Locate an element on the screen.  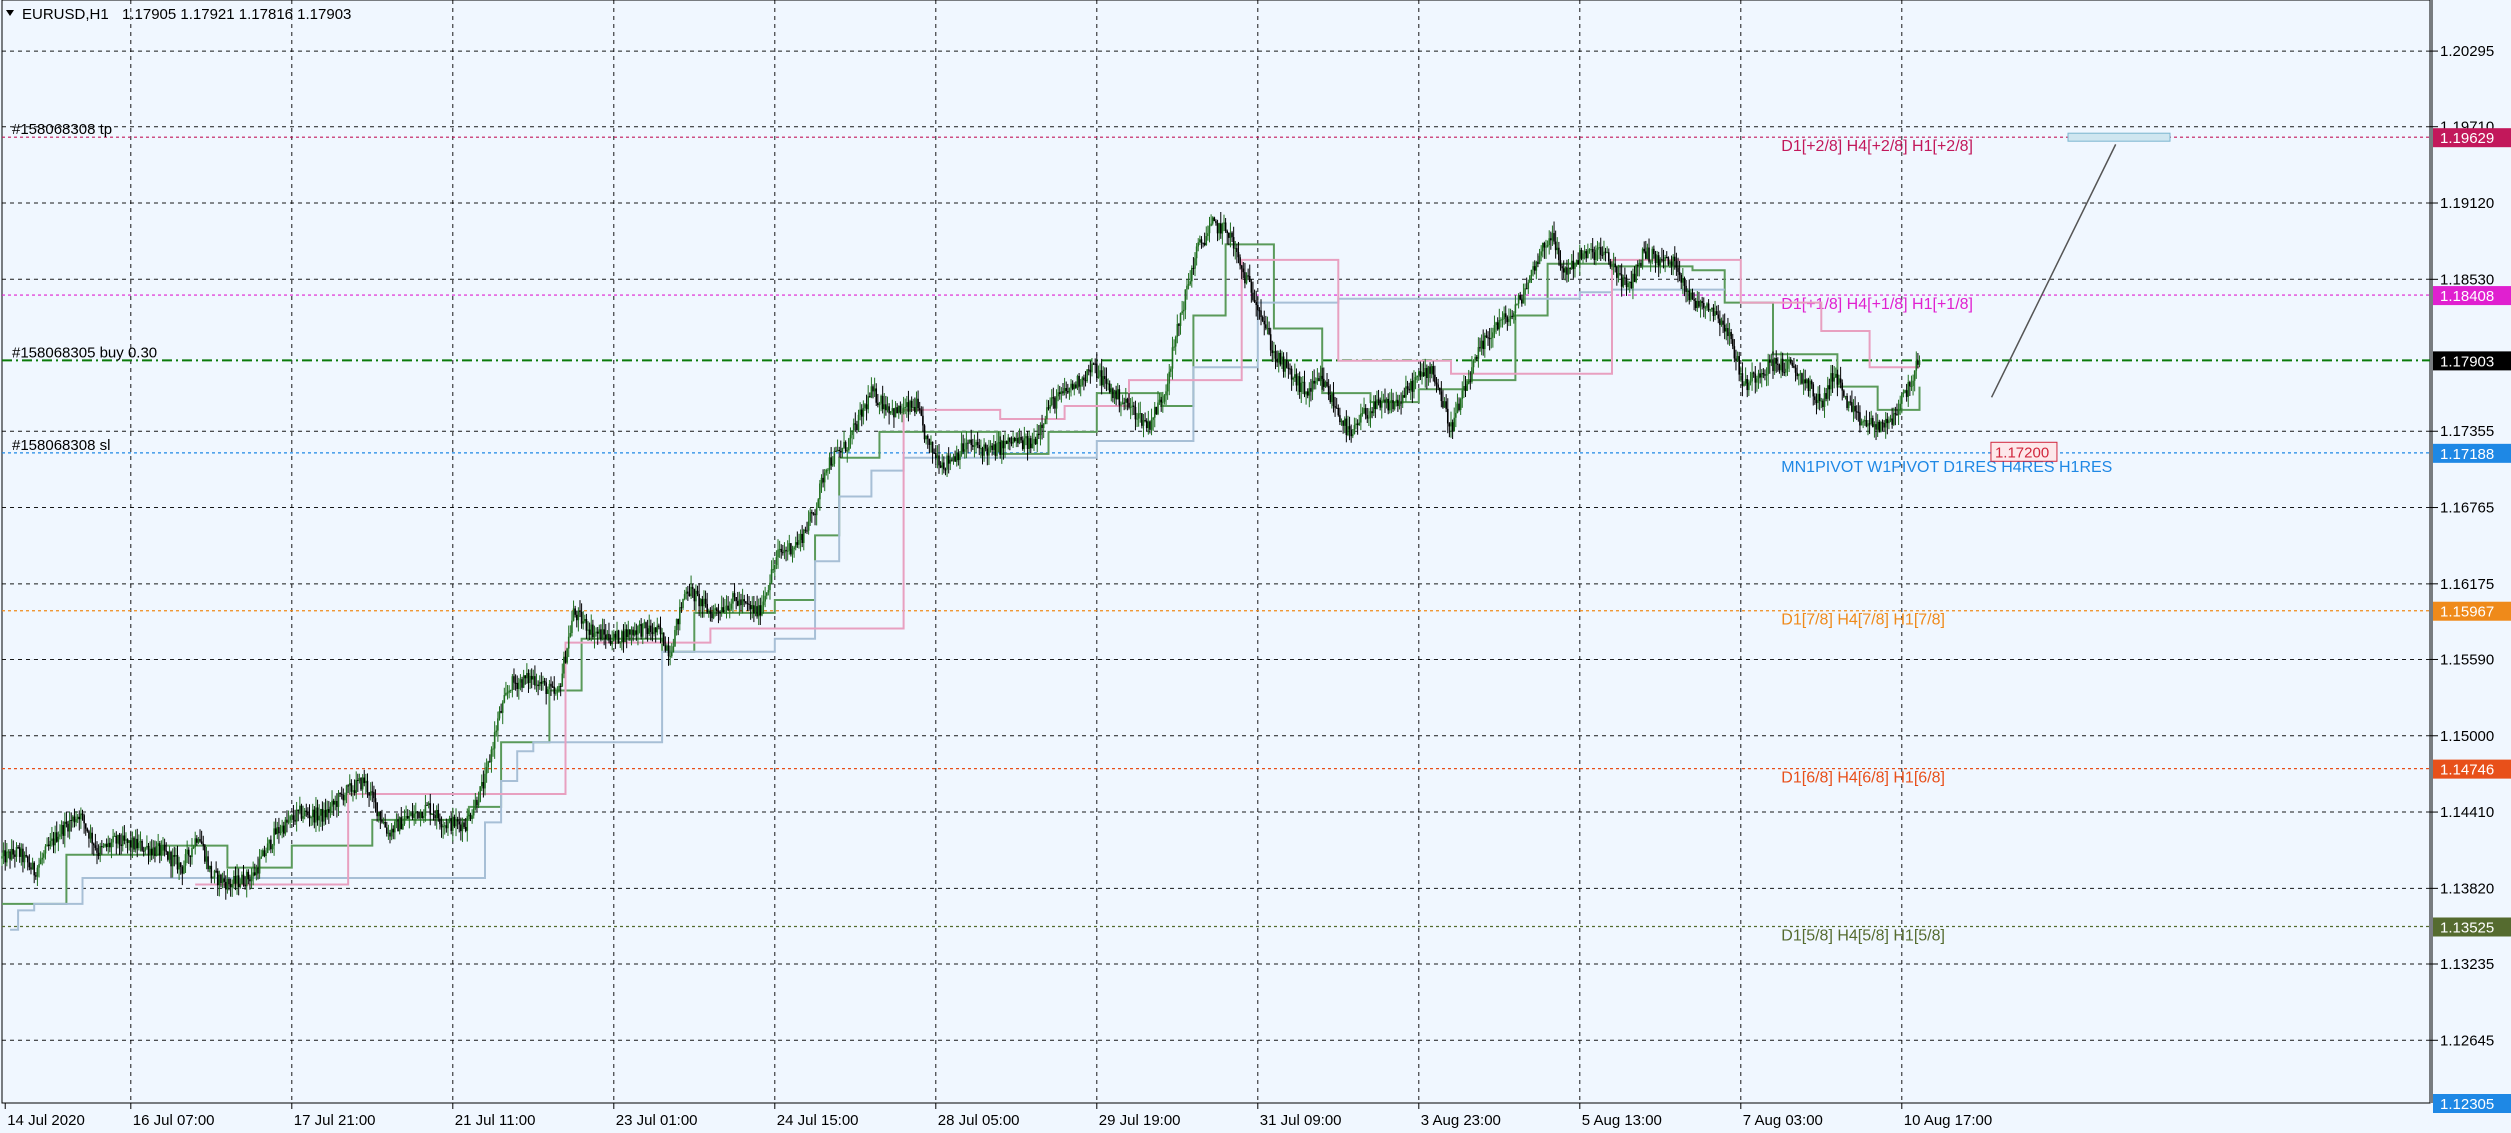
order-label: #158068308 tp is located at coordinates (62, 129).